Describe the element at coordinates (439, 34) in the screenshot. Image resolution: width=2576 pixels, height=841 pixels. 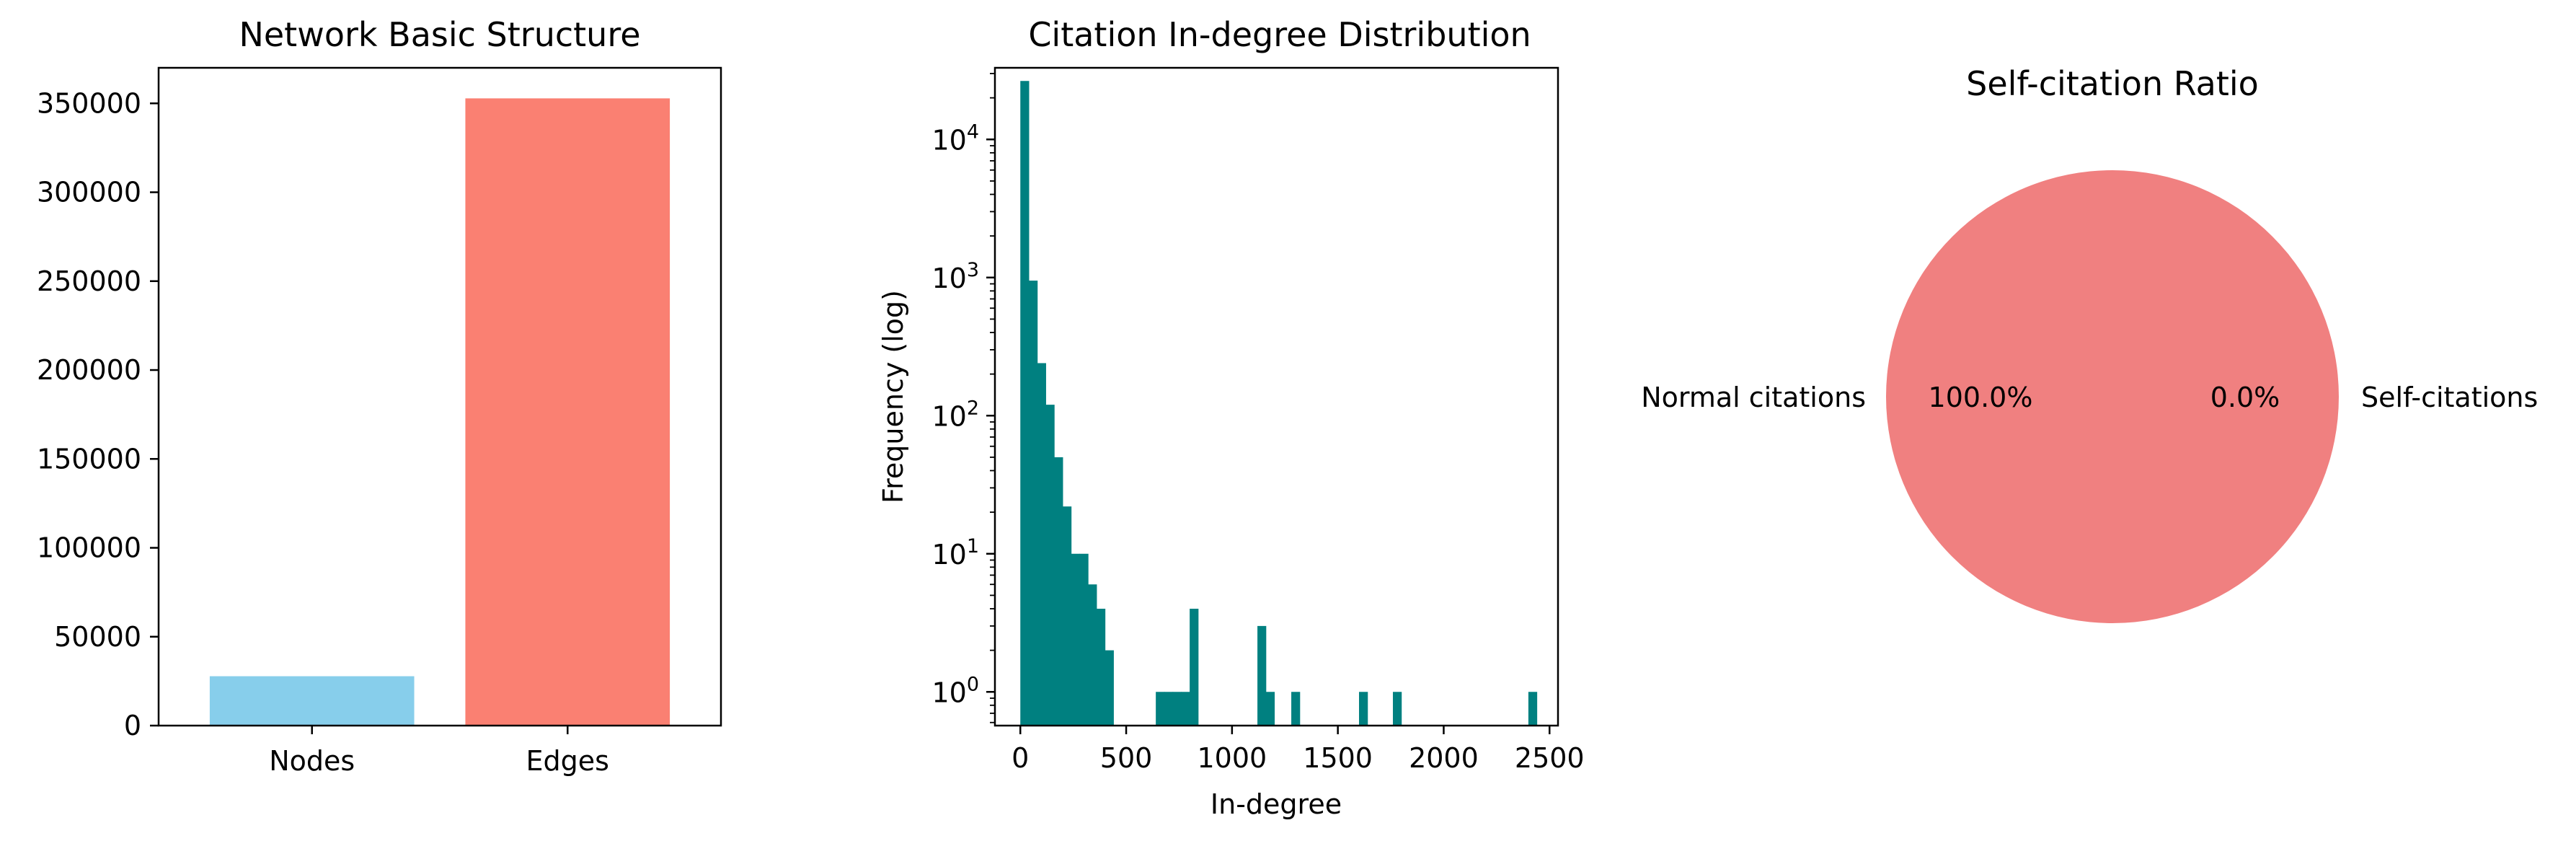
I see `chart-title-network-structure: Network Basic Structure` at that location.